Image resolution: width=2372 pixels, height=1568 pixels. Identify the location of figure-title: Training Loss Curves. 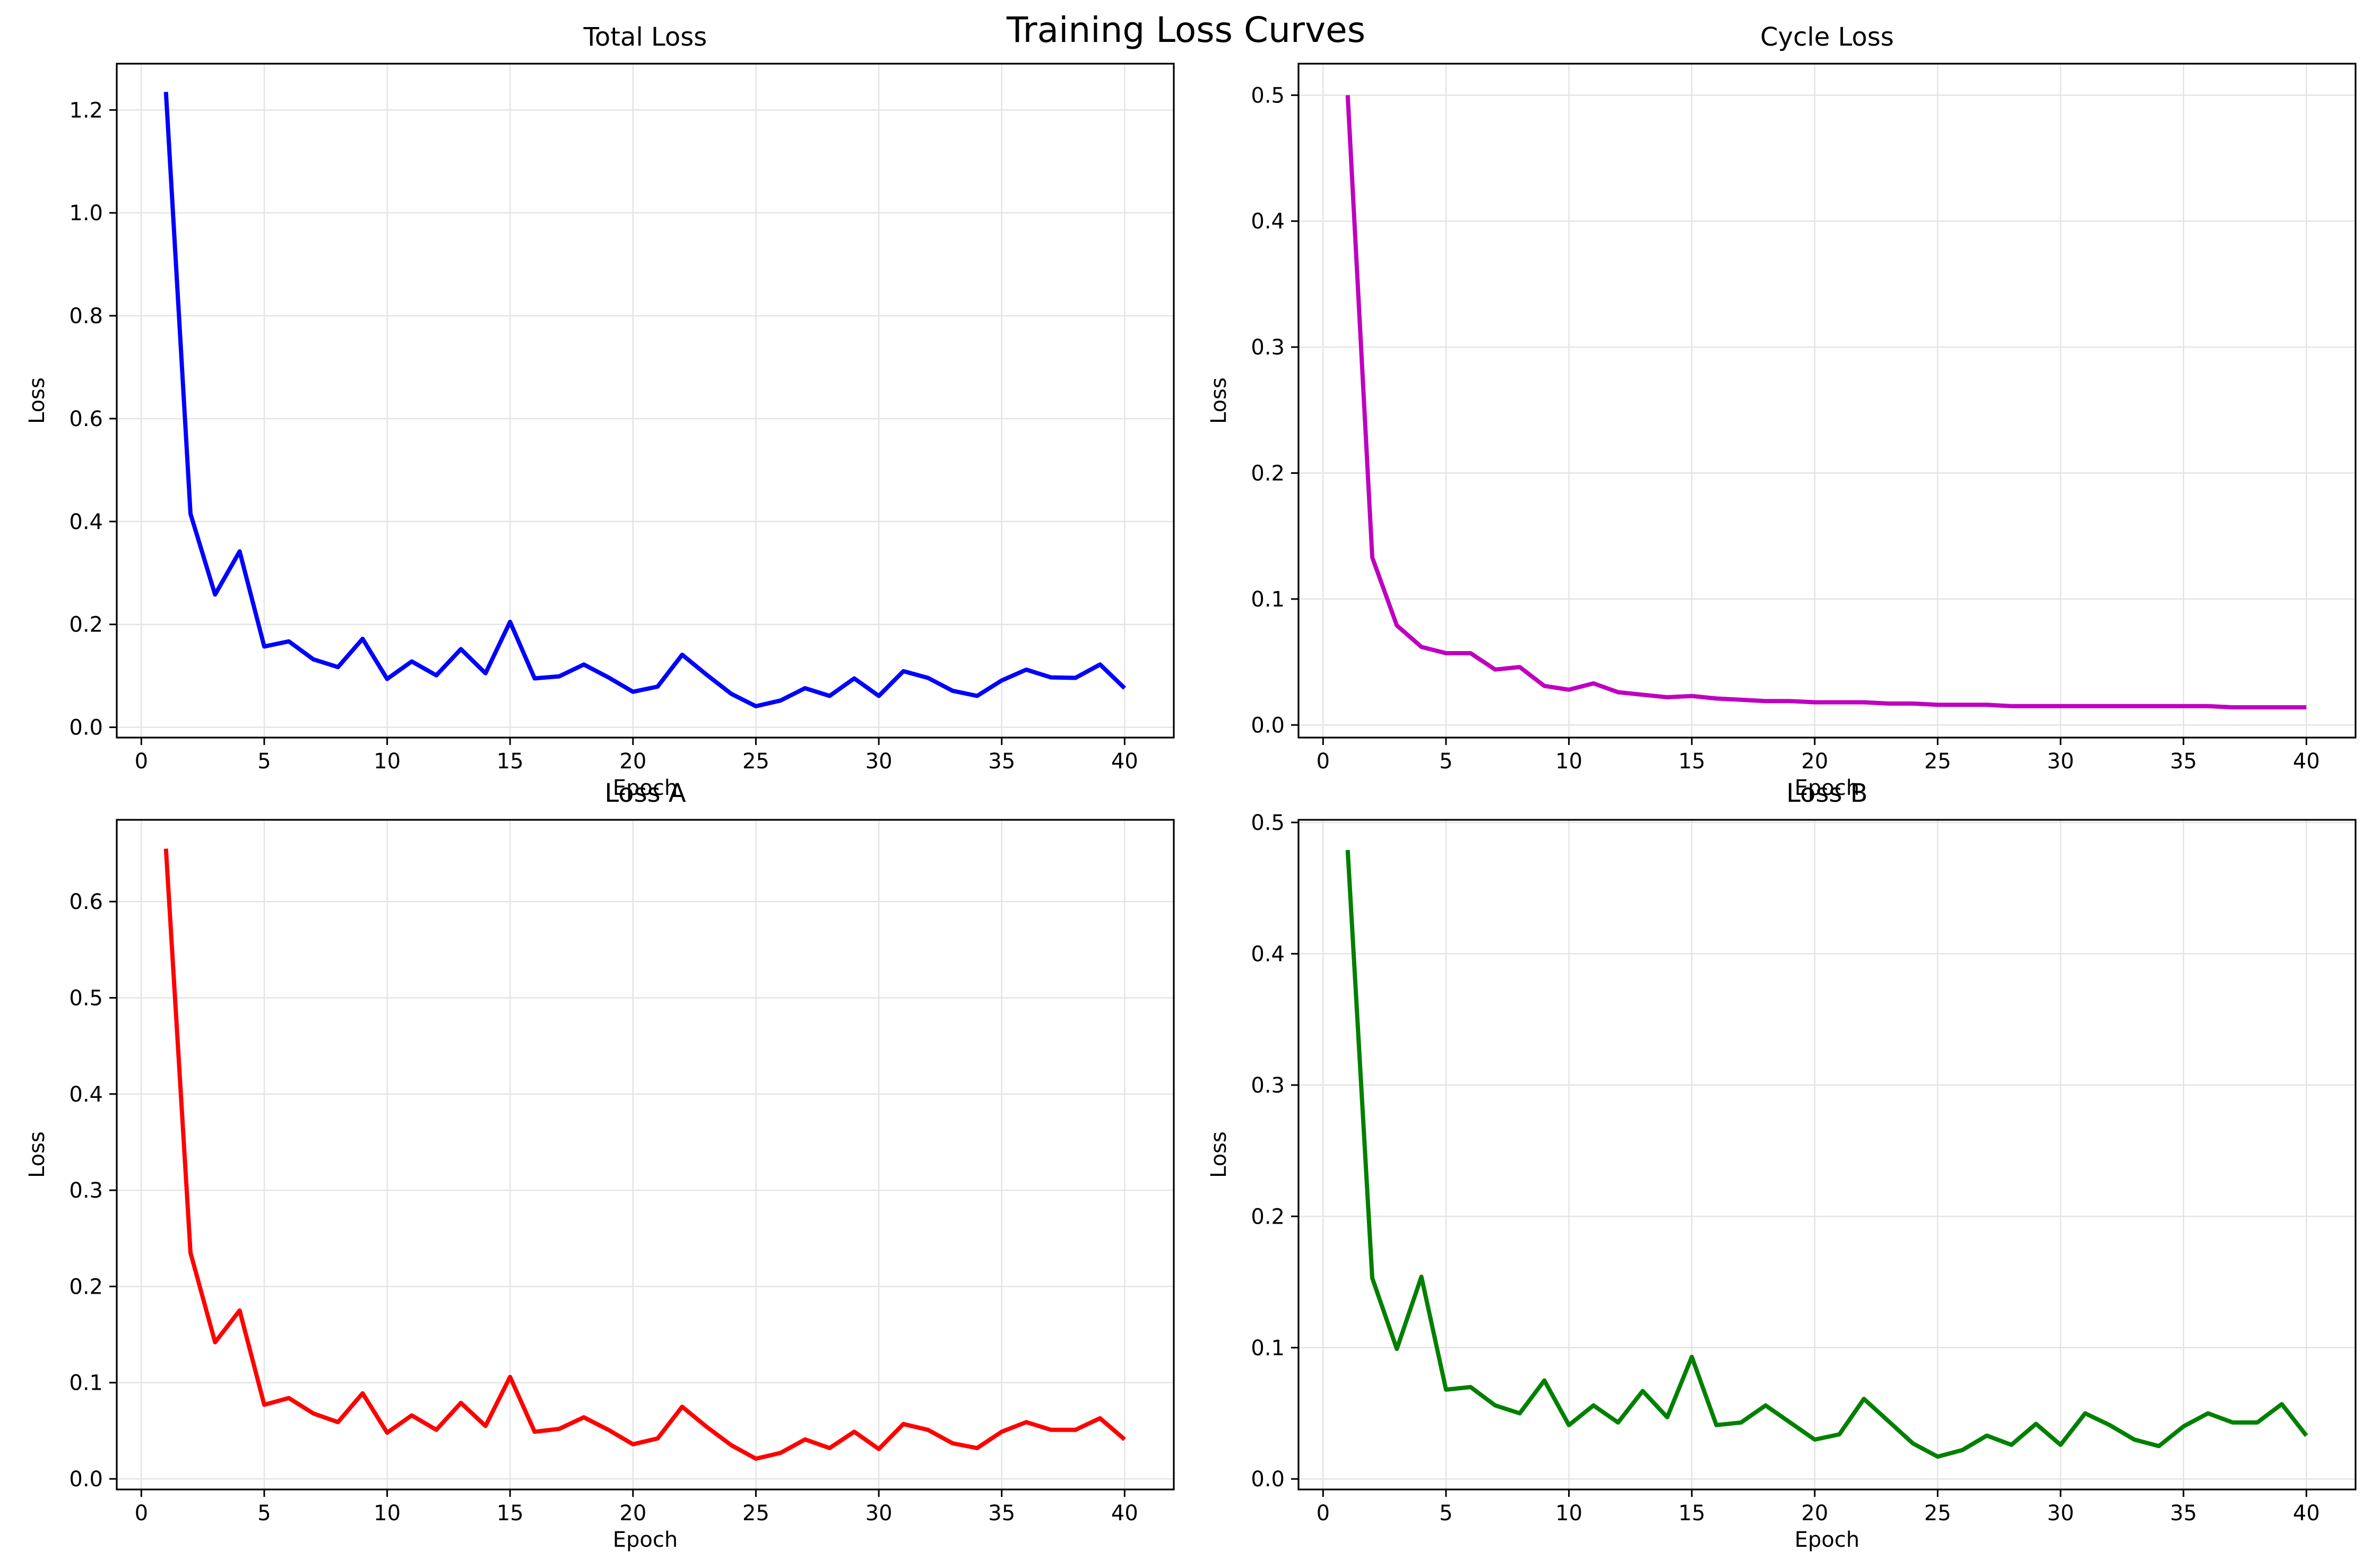
(1186, 30).